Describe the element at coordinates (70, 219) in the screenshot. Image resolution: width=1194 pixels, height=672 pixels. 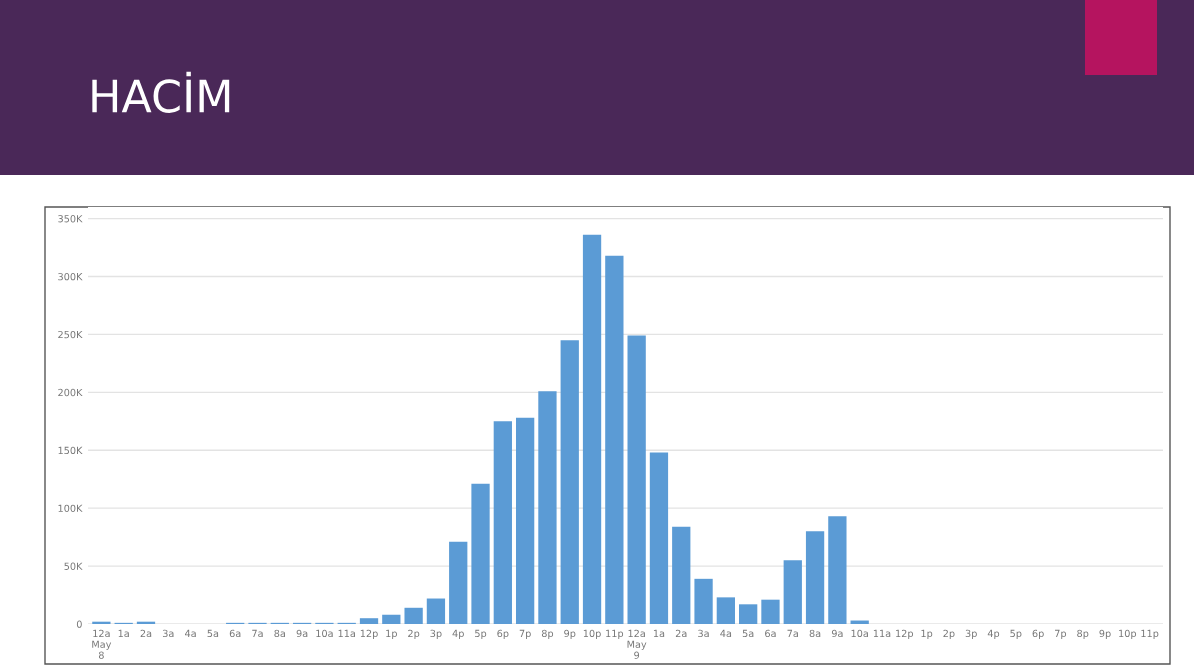
I see `y-tick-label: 350K` at that location.